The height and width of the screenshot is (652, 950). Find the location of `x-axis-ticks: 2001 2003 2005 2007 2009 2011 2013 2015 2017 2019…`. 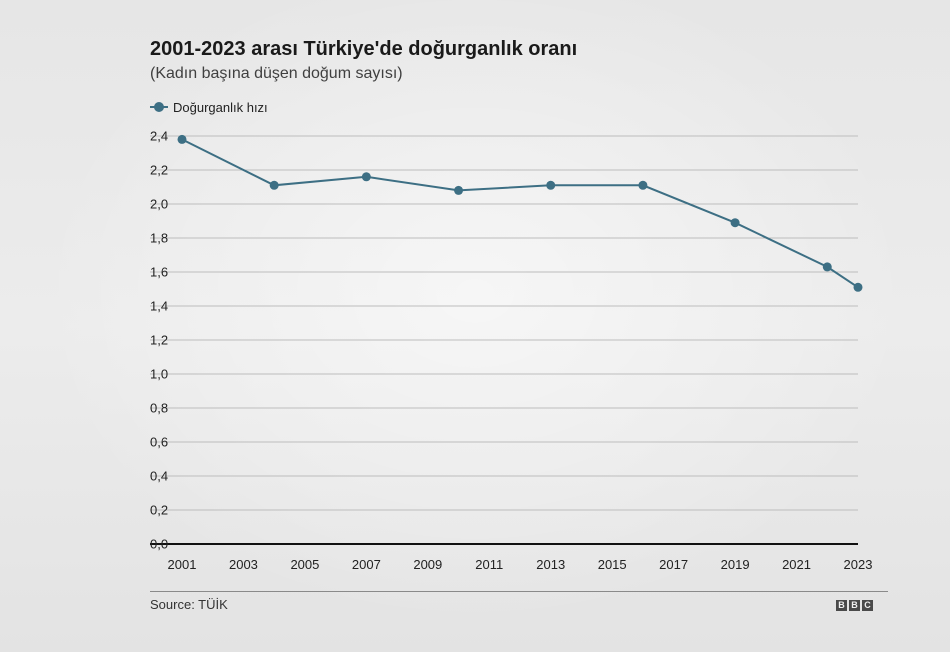

x-axis-ticks: 2001 2003 2005 2007 2009 2011 2013 2015 2017 2019… is located at coordinates (520, 564).